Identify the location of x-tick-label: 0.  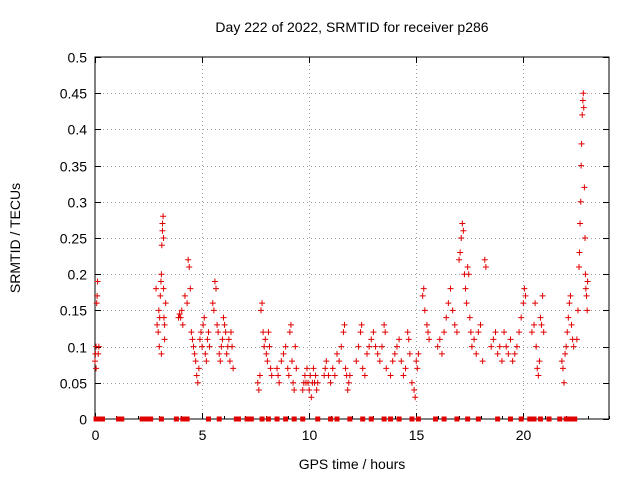
(96, 435).